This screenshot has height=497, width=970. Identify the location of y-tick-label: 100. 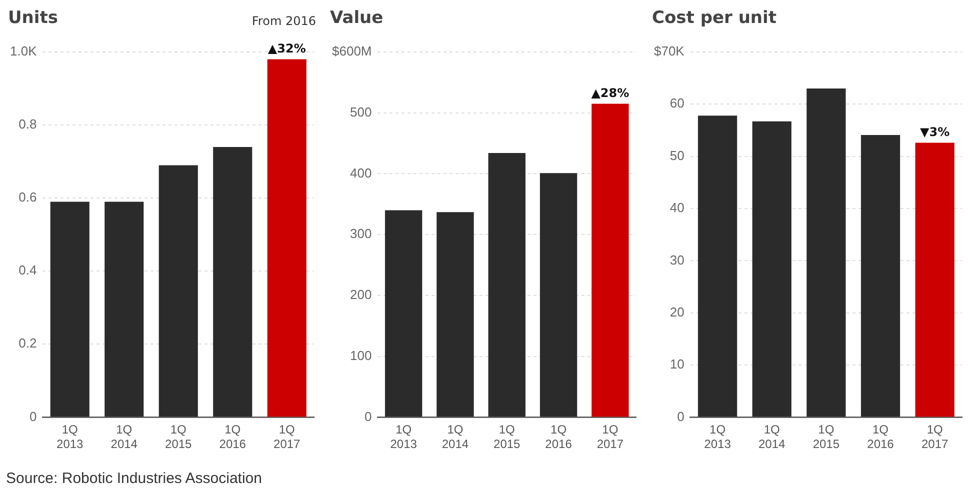
(361, 355).